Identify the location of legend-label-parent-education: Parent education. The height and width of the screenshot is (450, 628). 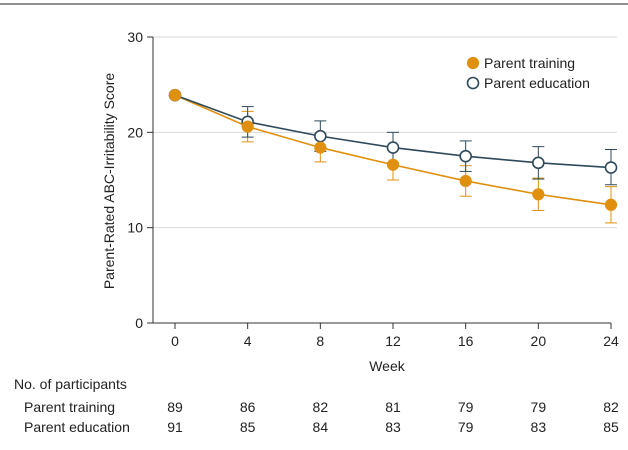
(537, 83).